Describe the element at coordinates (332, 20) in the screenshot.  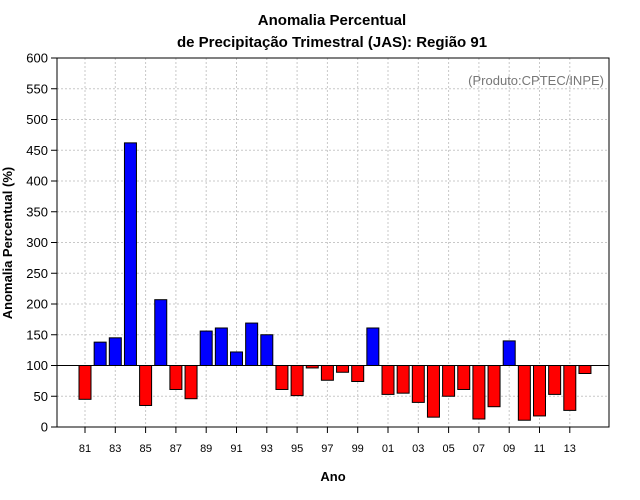
I see `chart-title-line1: Anomalia Percentual` at that location.